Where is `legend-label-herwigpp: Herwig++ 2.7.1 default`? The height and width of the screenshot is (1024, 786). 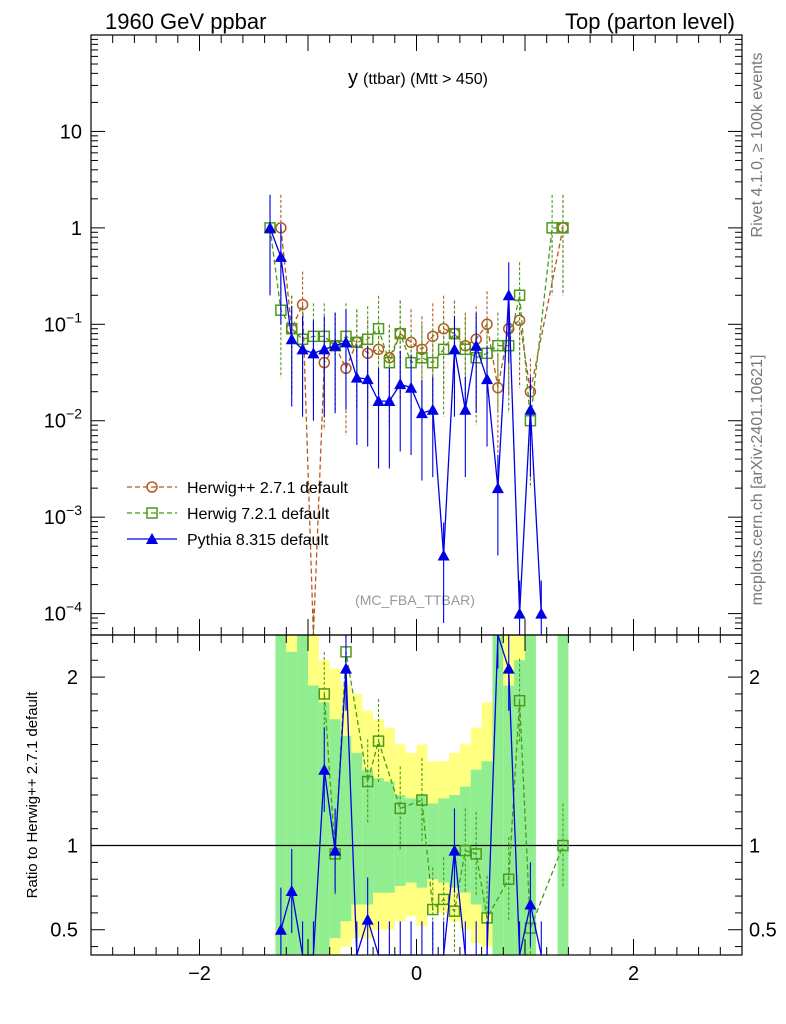
legend-label-herwigpp: Herwig++ 2.7.1 default is located at coordinates (268, 488).